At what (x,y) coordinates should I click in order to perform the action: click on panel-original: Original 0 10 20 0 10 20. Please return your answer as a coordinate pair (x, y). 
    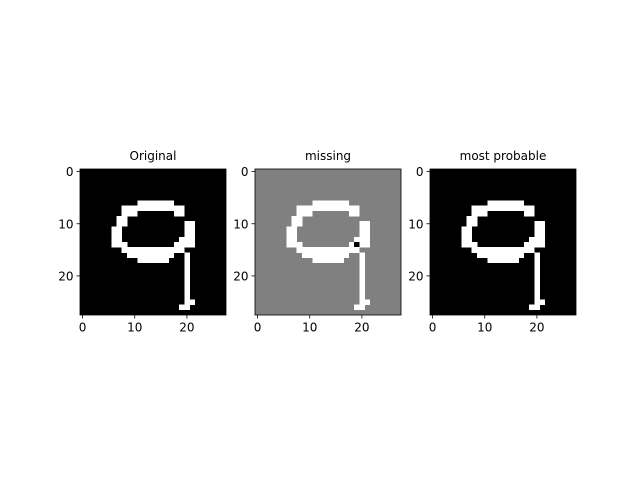
    Looking at the image, I should click on (142, 242).